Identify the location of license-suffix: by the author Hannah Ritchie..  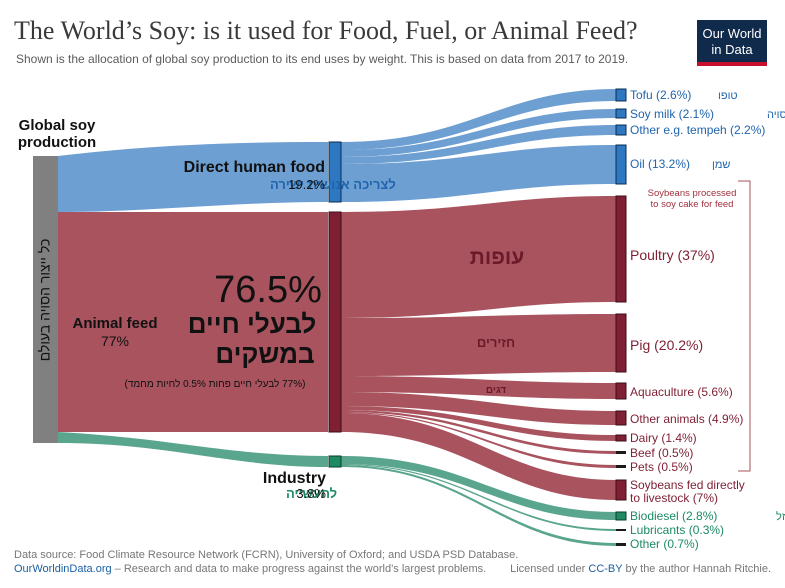
(696, 569).